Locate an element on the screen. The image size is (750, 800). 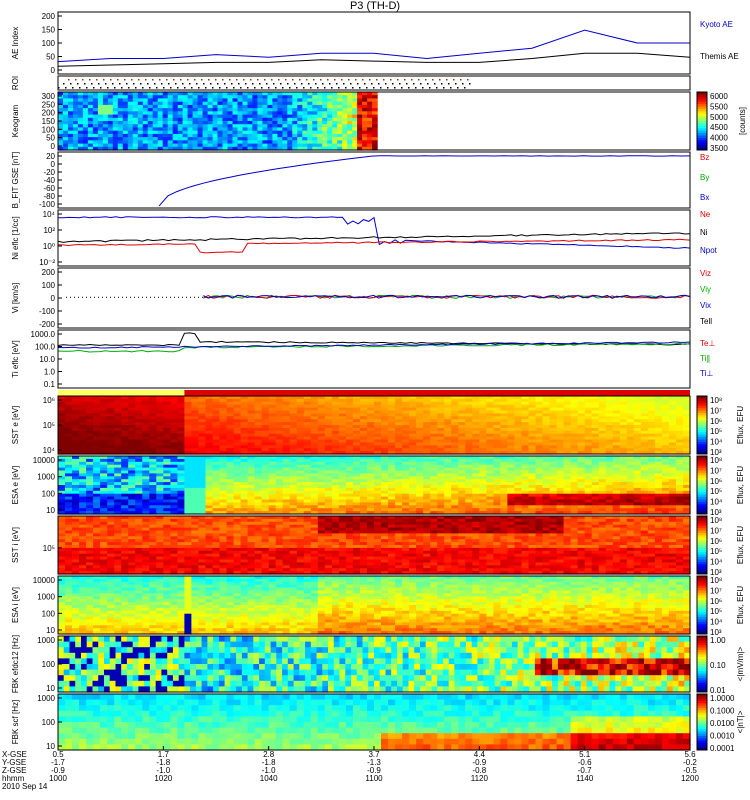
sst_i-ytick: 10⁵ is located at coordinates (49, 548).